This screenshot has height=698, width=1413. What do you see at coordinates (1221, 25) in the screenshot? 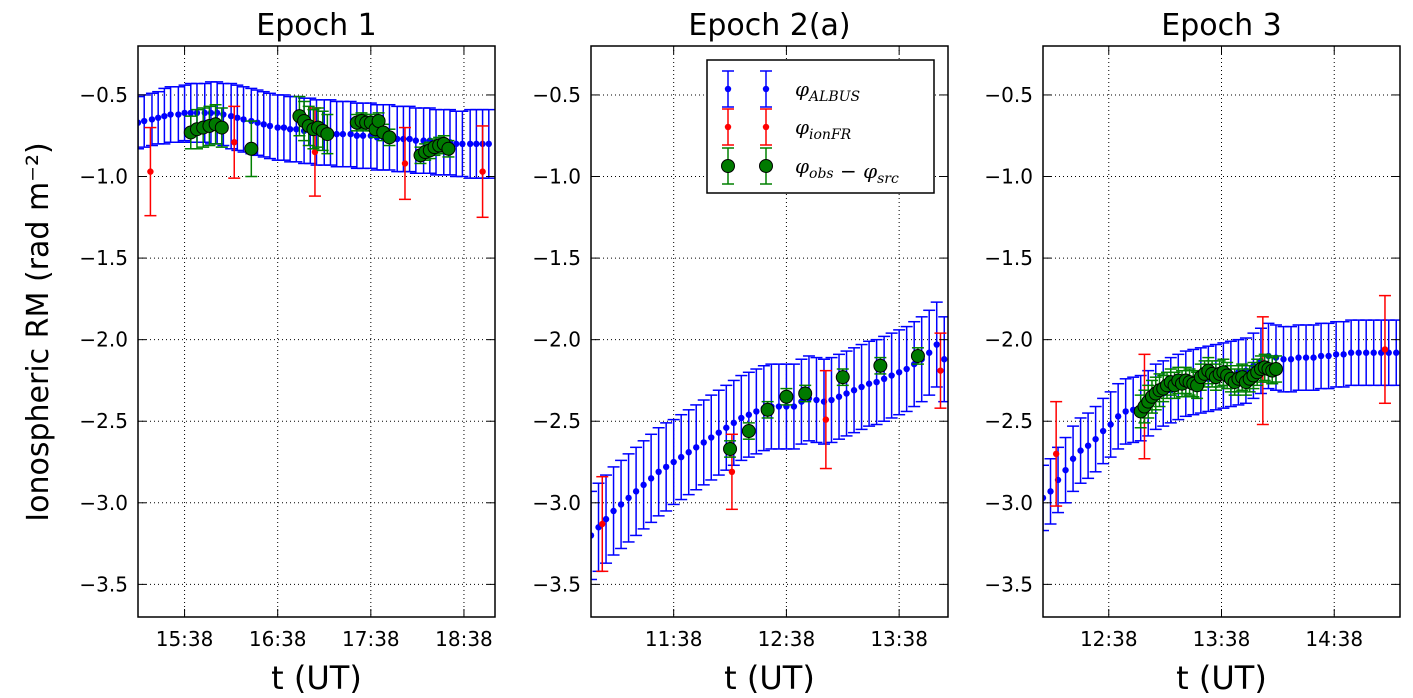
I see `panel-title: Epoch 3` at bounding box center [1221, 25].